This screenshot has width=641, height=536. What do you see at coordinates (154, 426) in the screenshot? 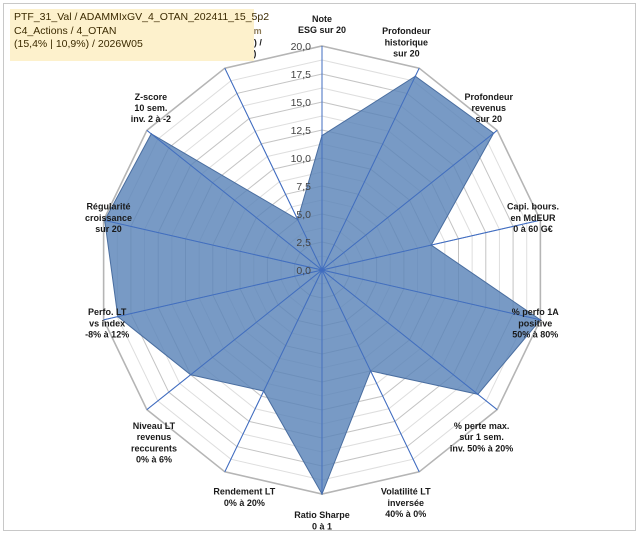
I see `axis-label-line: Niveau LT` at bounding box center [154, 426].